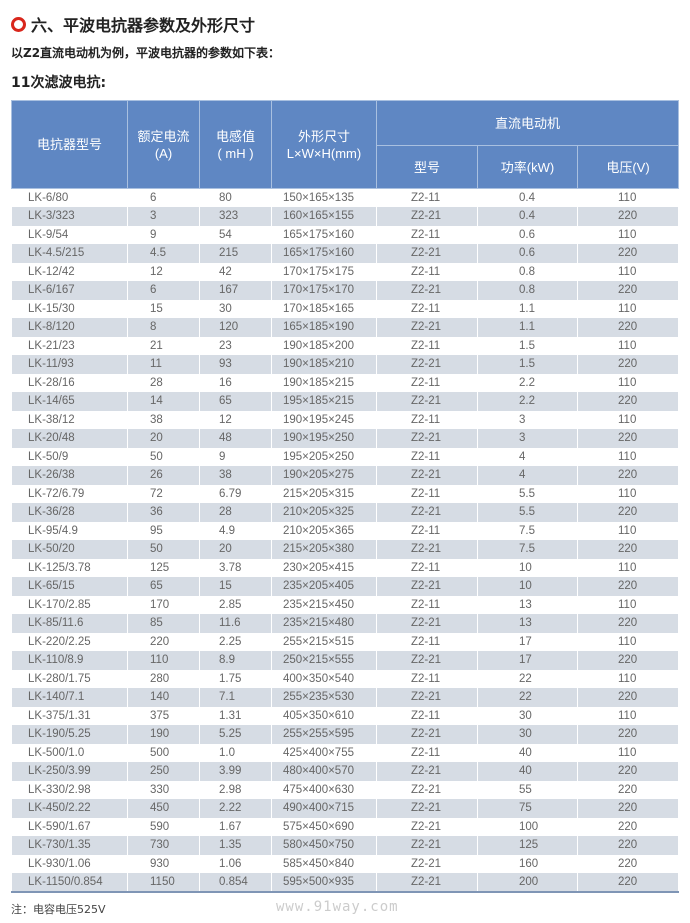 The width and height of the screenshot is (690, 923). I want to click on cell-current: 50, so click(163, 549).